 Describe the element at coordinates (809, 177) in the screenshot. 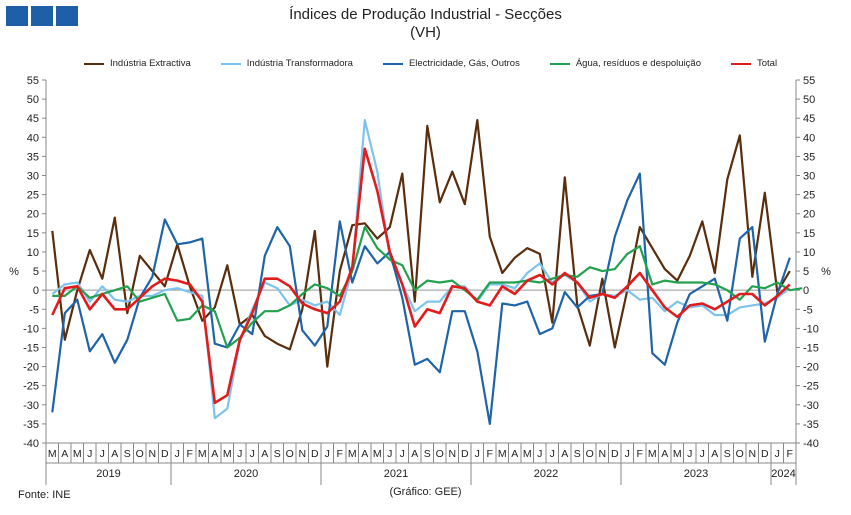

I see `y-tick-label-right: 30` at that location.